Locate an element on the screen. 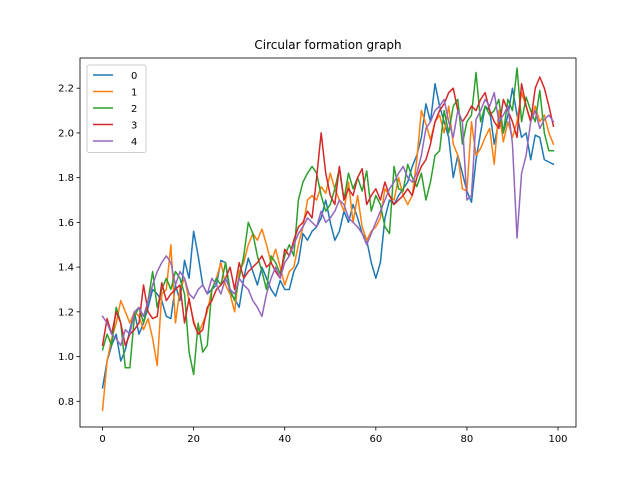 The image size is (640, 480). legend-label-0: 0 is located at coordinates (134, 76).